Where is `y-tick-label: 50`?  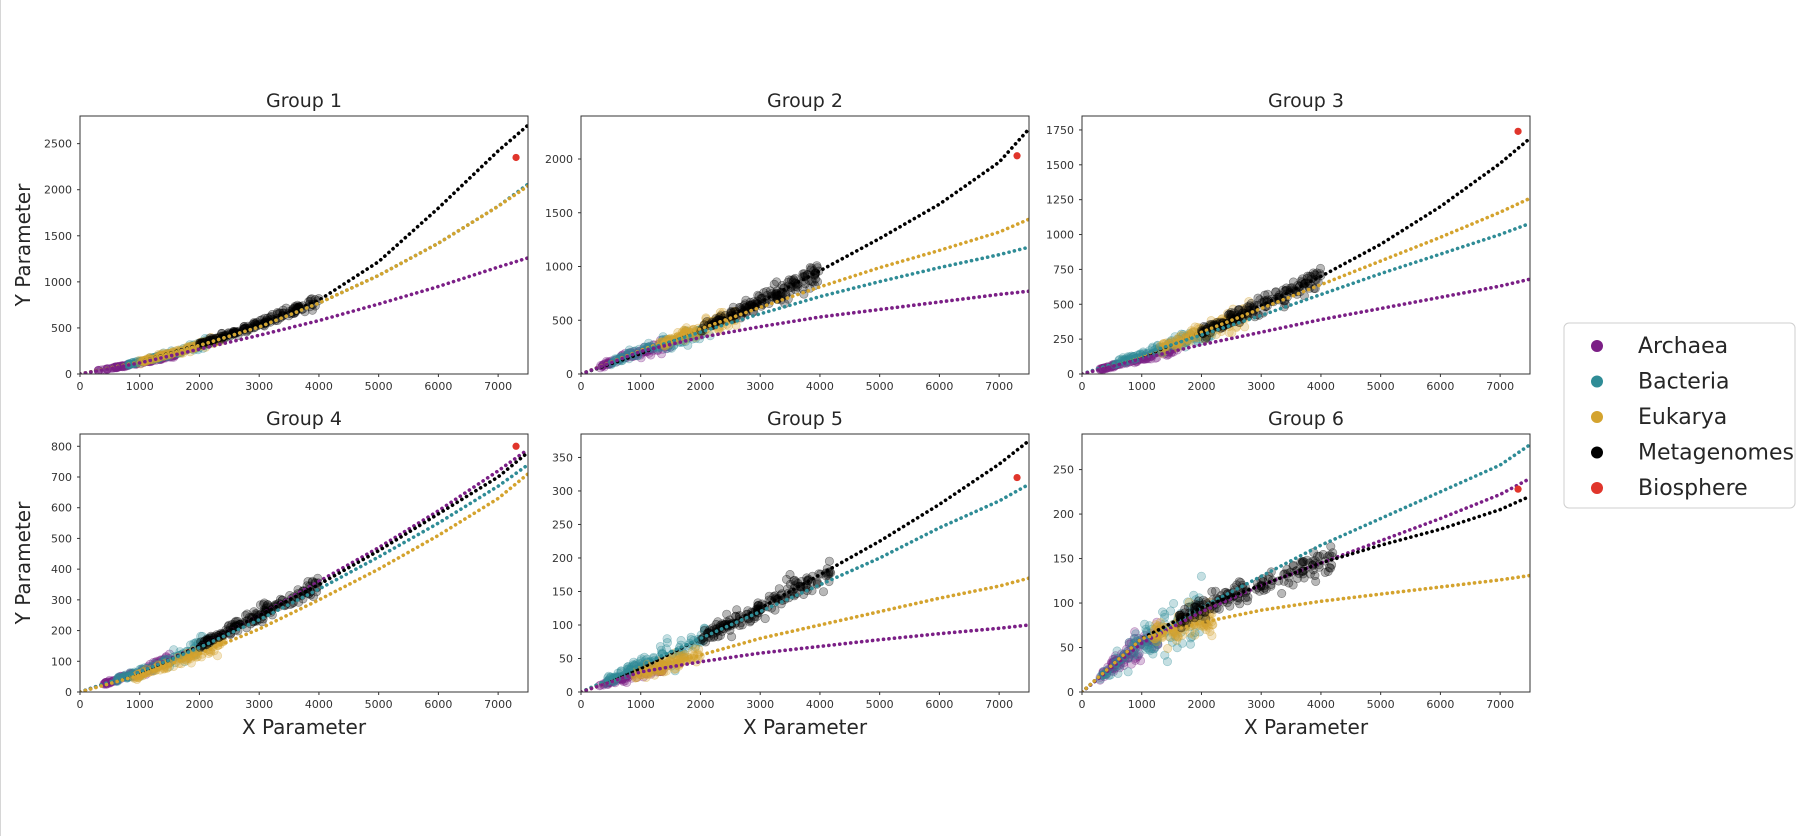
y-tick-label: 50 is located at coordinates (566, 658).